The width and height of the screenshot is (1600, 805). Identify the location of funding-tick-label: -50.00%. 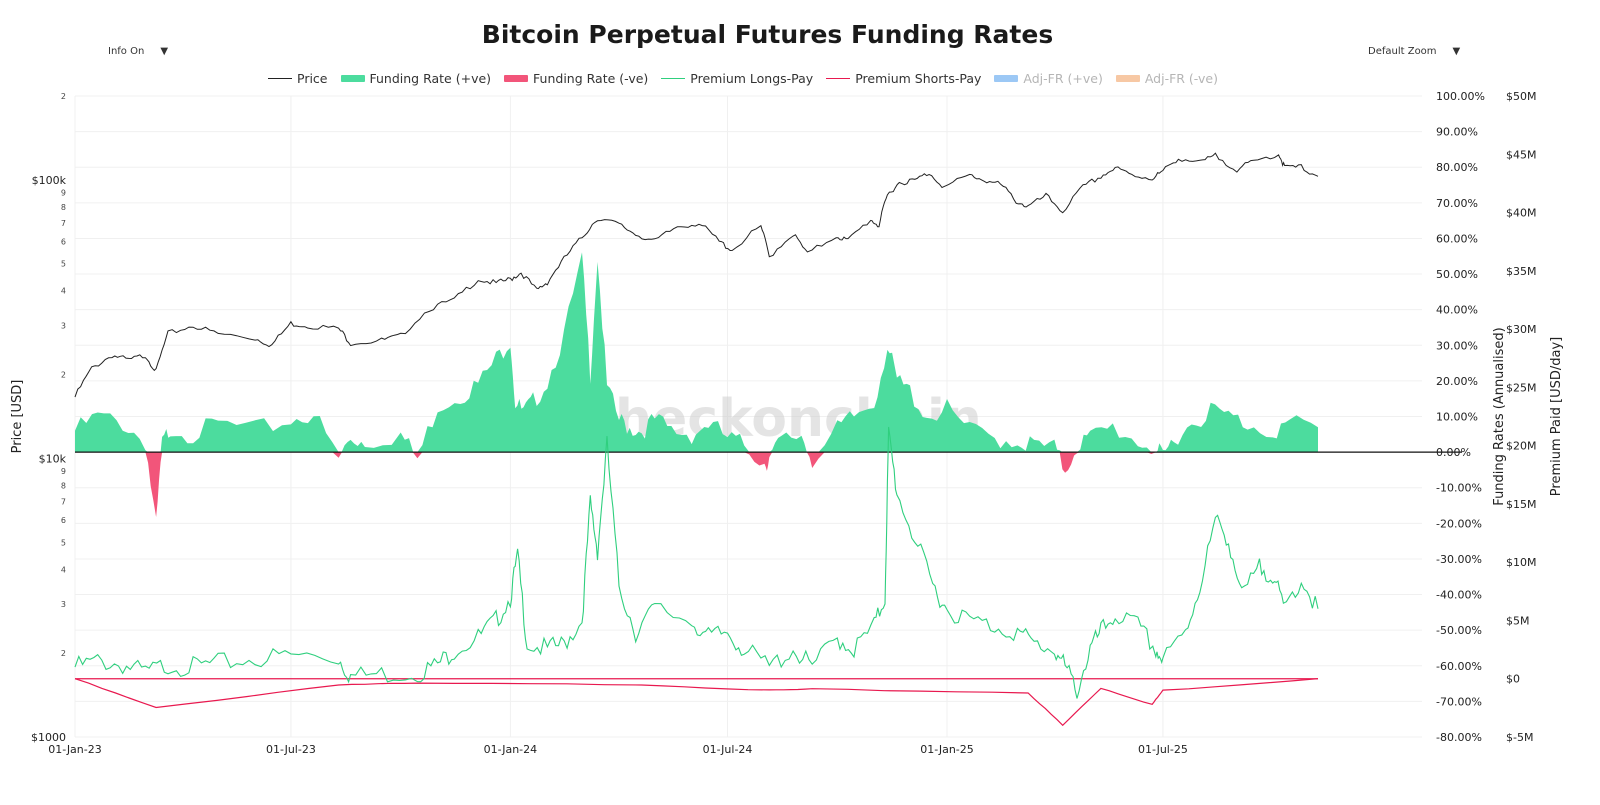
(1459, 630).